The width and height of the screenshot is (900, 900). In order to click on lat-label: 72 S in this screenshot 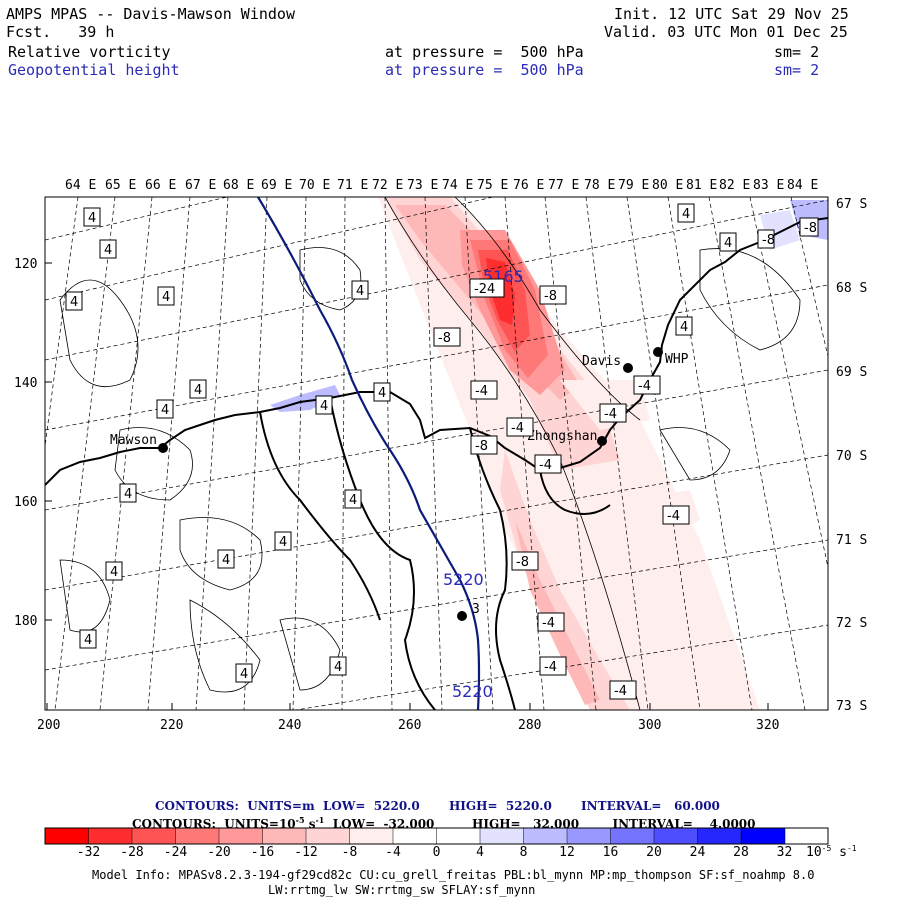, I will do `click(851, 623)`.